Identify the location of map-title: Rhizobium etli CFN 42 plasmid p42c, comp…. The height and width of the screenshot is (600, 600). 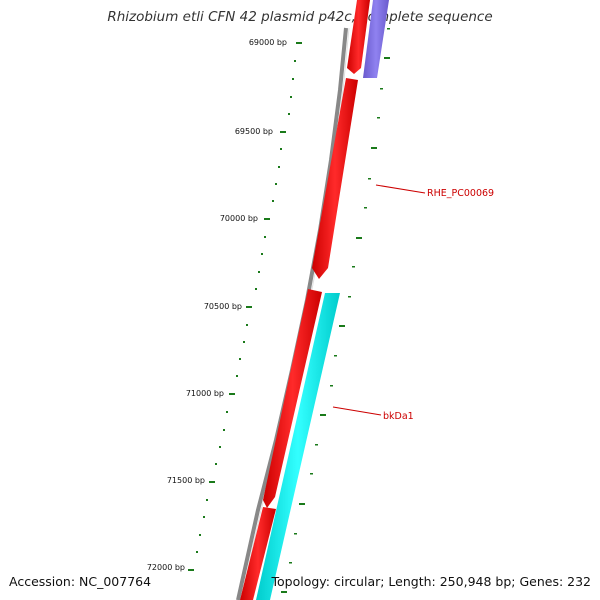
(300, 17).